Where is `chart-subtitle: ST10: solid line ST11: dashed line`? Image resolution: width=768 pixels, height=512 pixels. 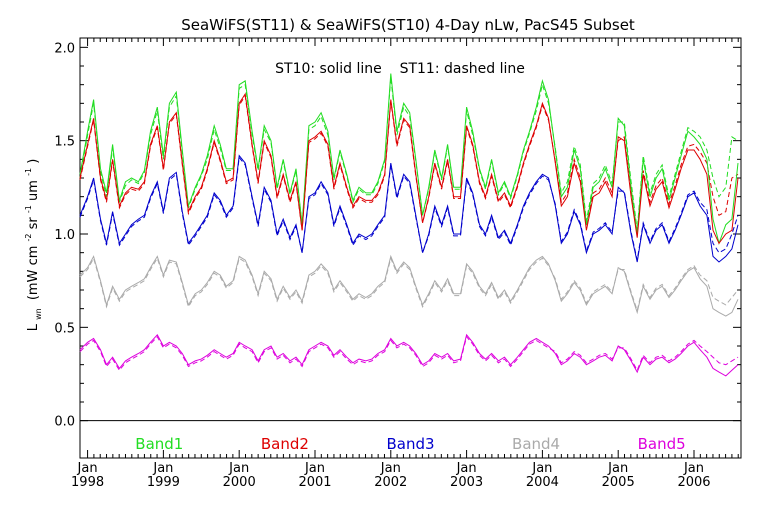
chart-subtitle: ST10: solid line ST11: dashed line is located at coordinates (400, 69).